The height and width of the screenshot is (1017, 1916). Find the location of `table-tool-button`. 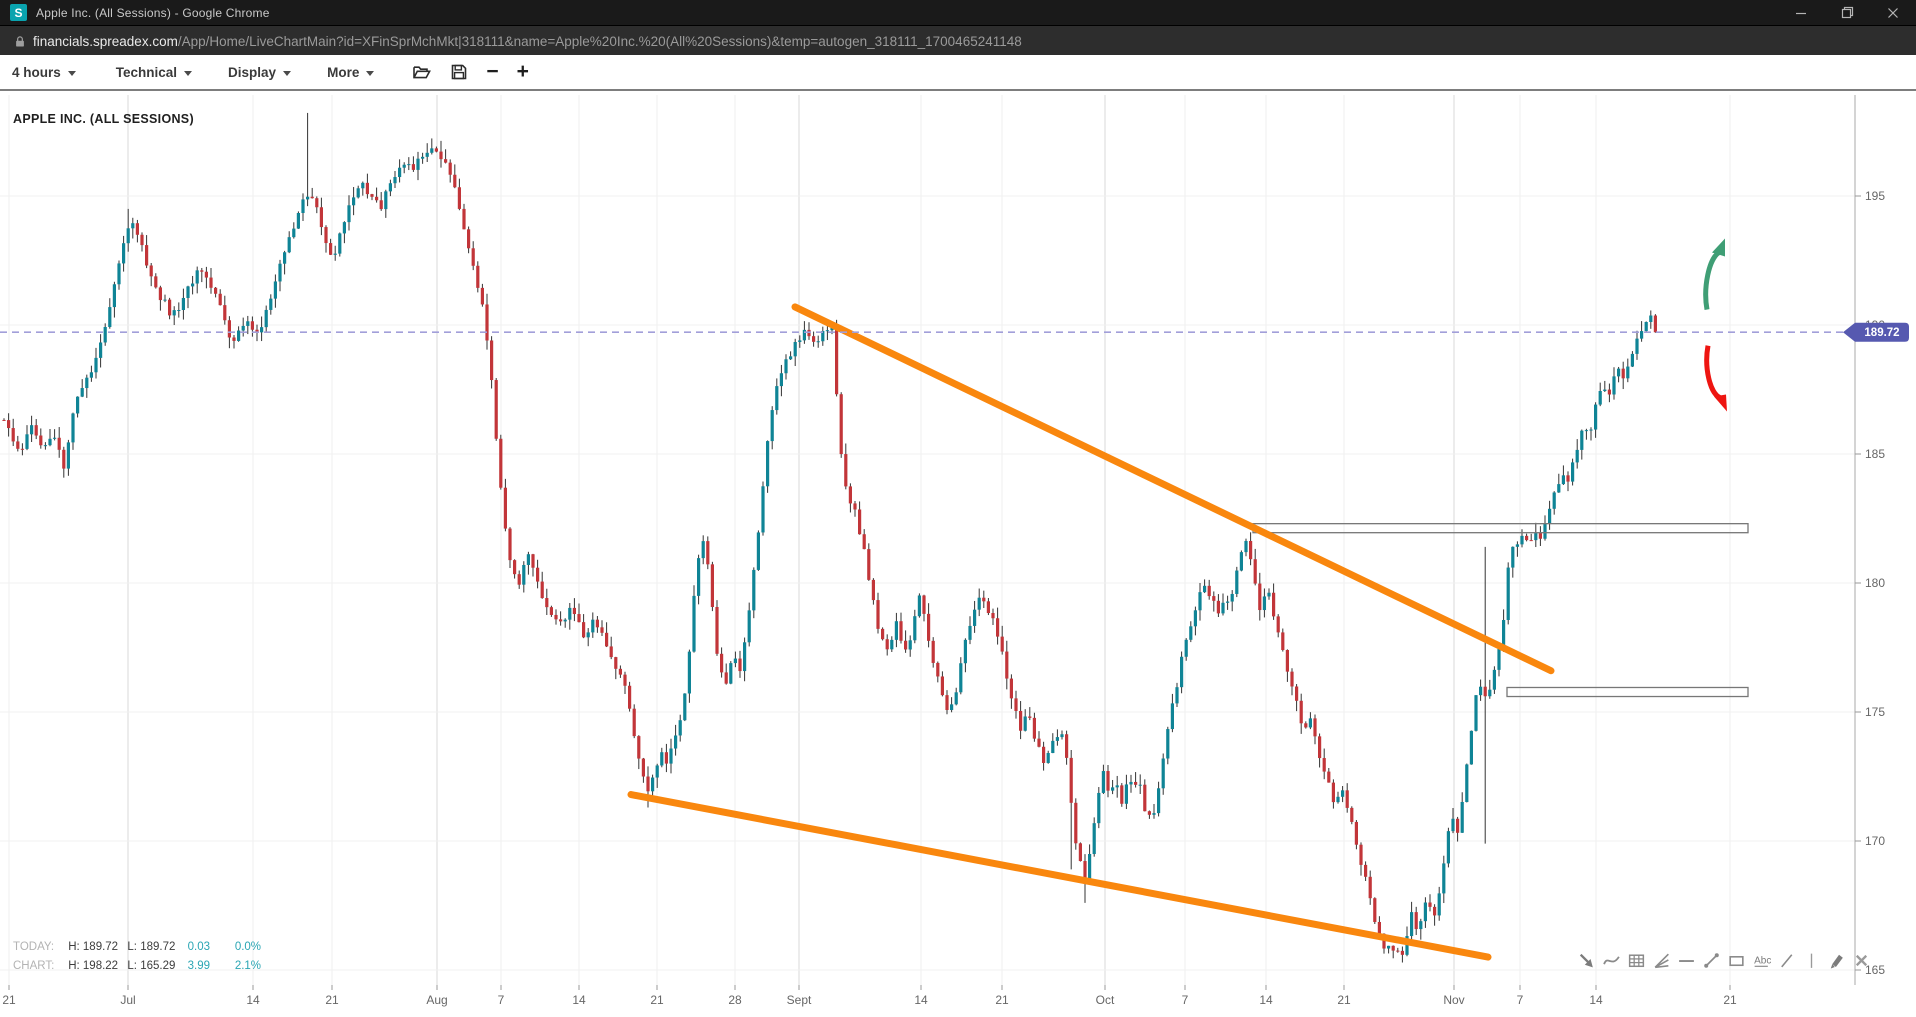

table-tool-button is located at coordinates (1636, 960).